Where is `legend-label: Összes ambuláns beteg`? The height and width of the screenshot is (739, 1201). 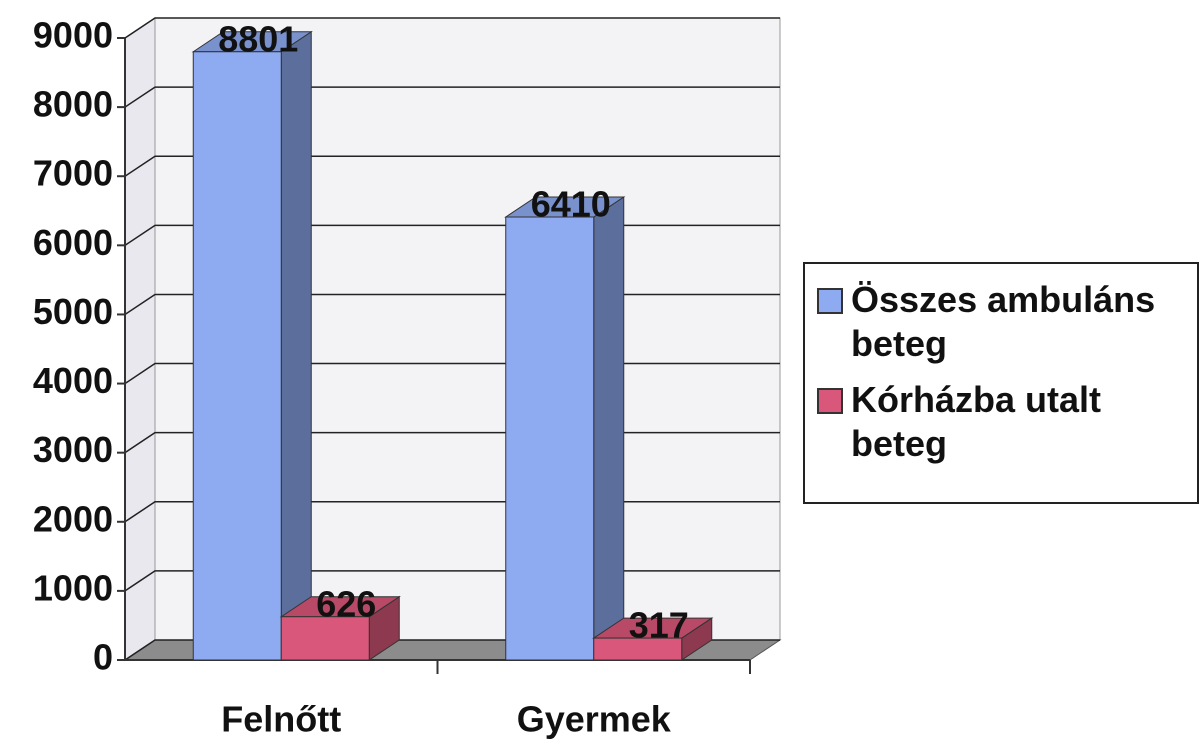
legend-label: Összes ambuláns beteg is located at coordinates (1003, 321).